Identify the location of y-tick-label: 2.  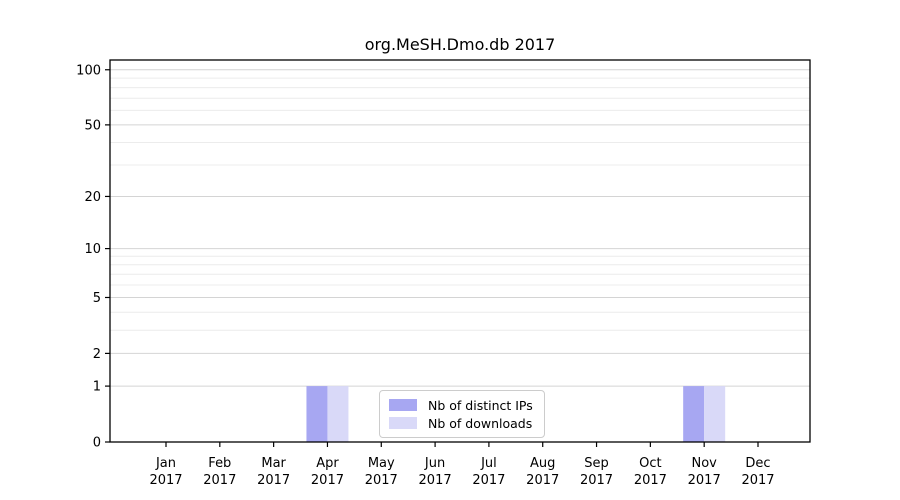
(97, 354).